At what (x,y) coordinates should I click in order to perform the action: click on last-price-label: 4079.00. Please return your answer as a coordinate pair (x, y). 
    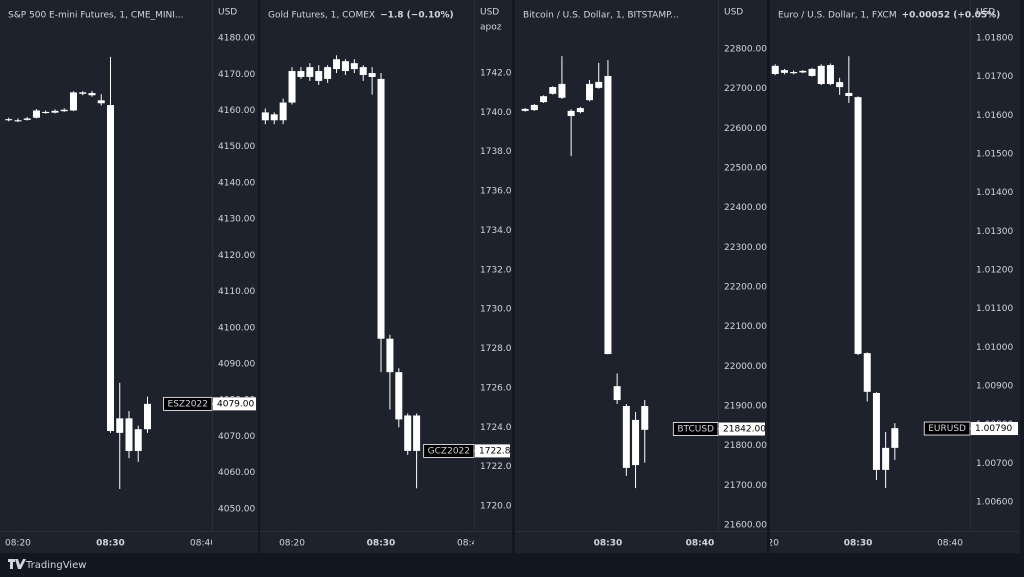
    Looking at the image, I should click on (235, 404).